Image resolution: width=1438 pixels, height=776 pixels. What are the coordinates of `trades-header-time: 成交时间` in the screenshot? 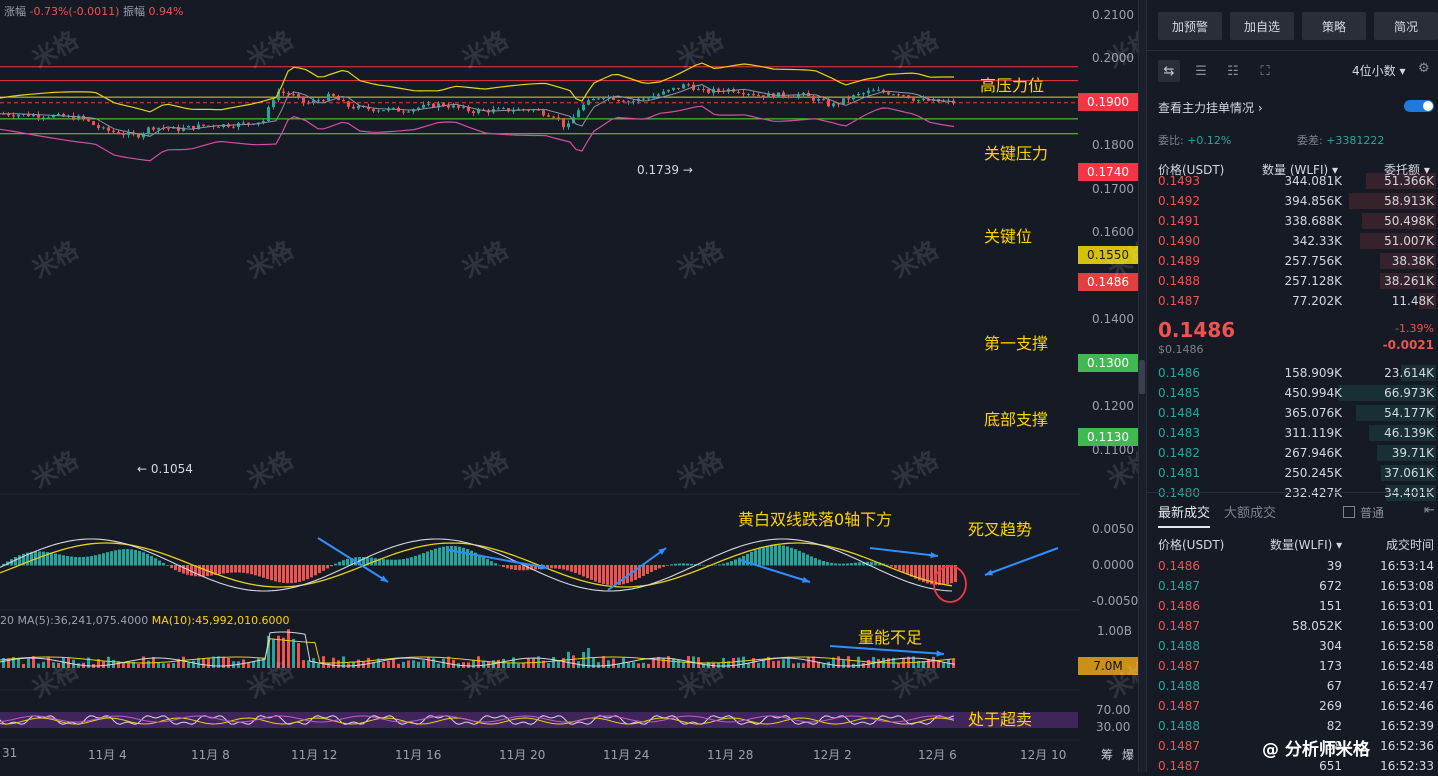 It's located at (1410, 545).